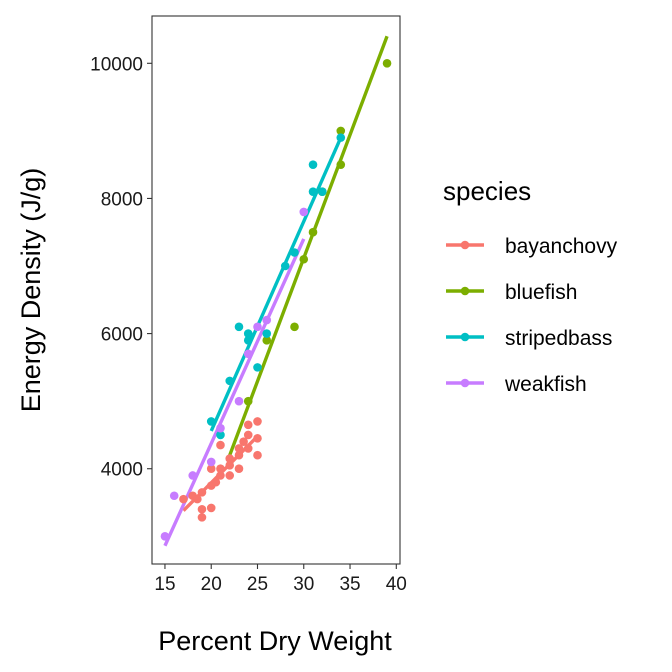 This screenshot has width=672, height=672. I want to click on x-tick-label: 40, so click(396, 584).